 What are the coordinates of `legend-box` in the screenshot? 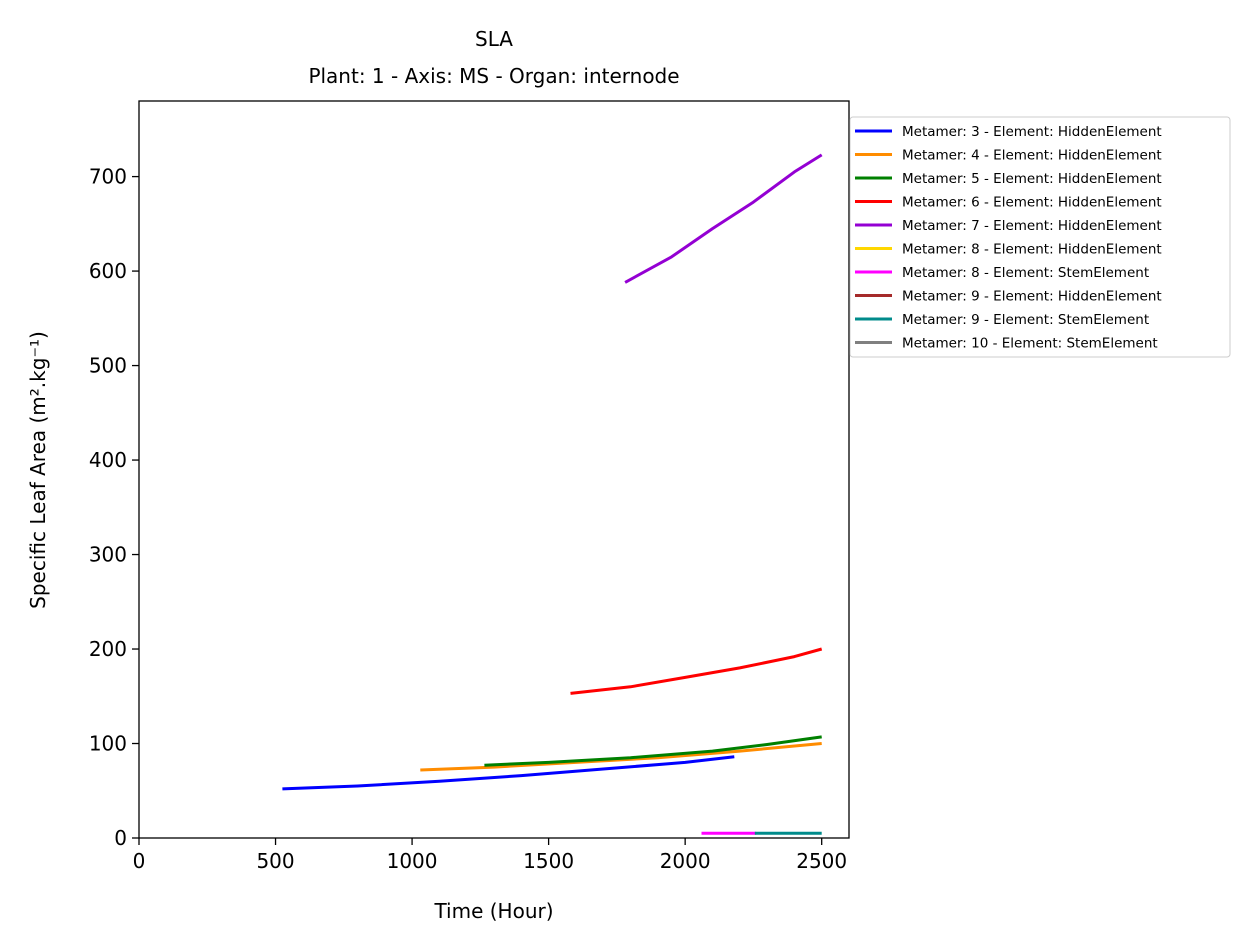 It's located at (1040, 237).